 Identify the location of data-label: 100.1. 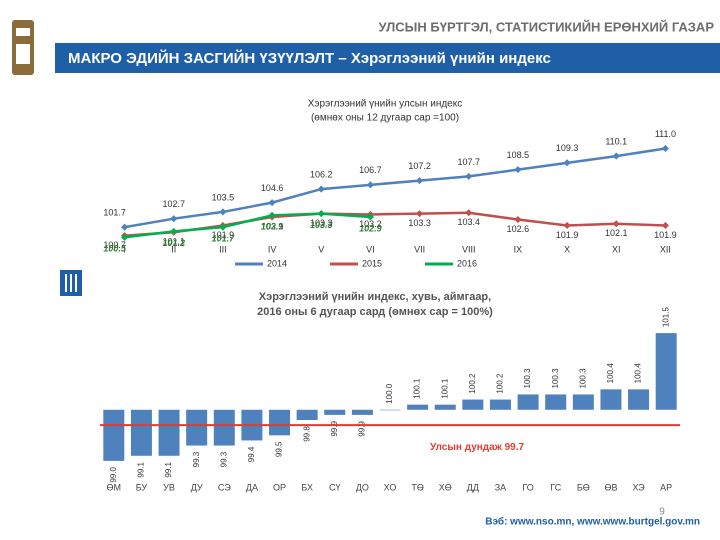
(444, 388).